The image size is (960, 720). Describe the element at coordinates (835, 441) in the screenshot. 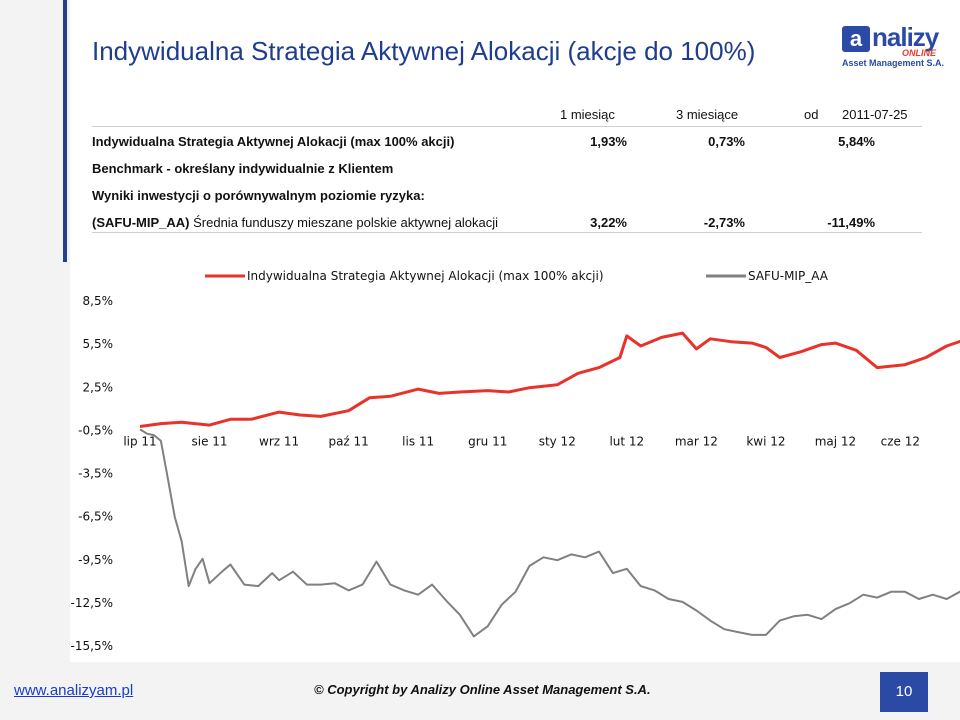

I see `x-tick-label: maj 12` at that location.